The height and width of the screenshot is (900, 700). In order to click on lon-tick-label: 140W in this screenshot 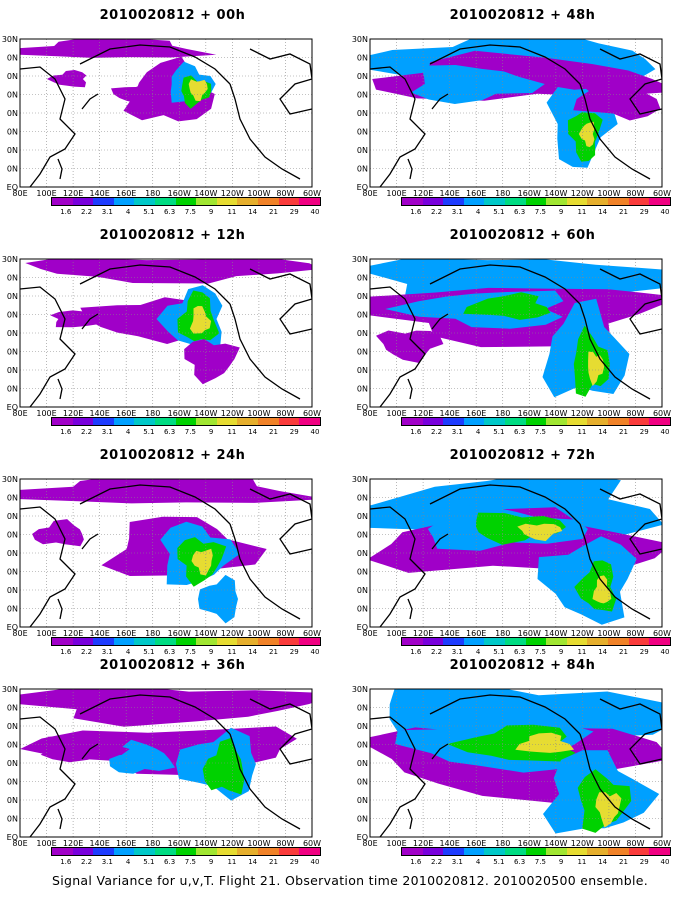, I will do `click(205, 633)`.